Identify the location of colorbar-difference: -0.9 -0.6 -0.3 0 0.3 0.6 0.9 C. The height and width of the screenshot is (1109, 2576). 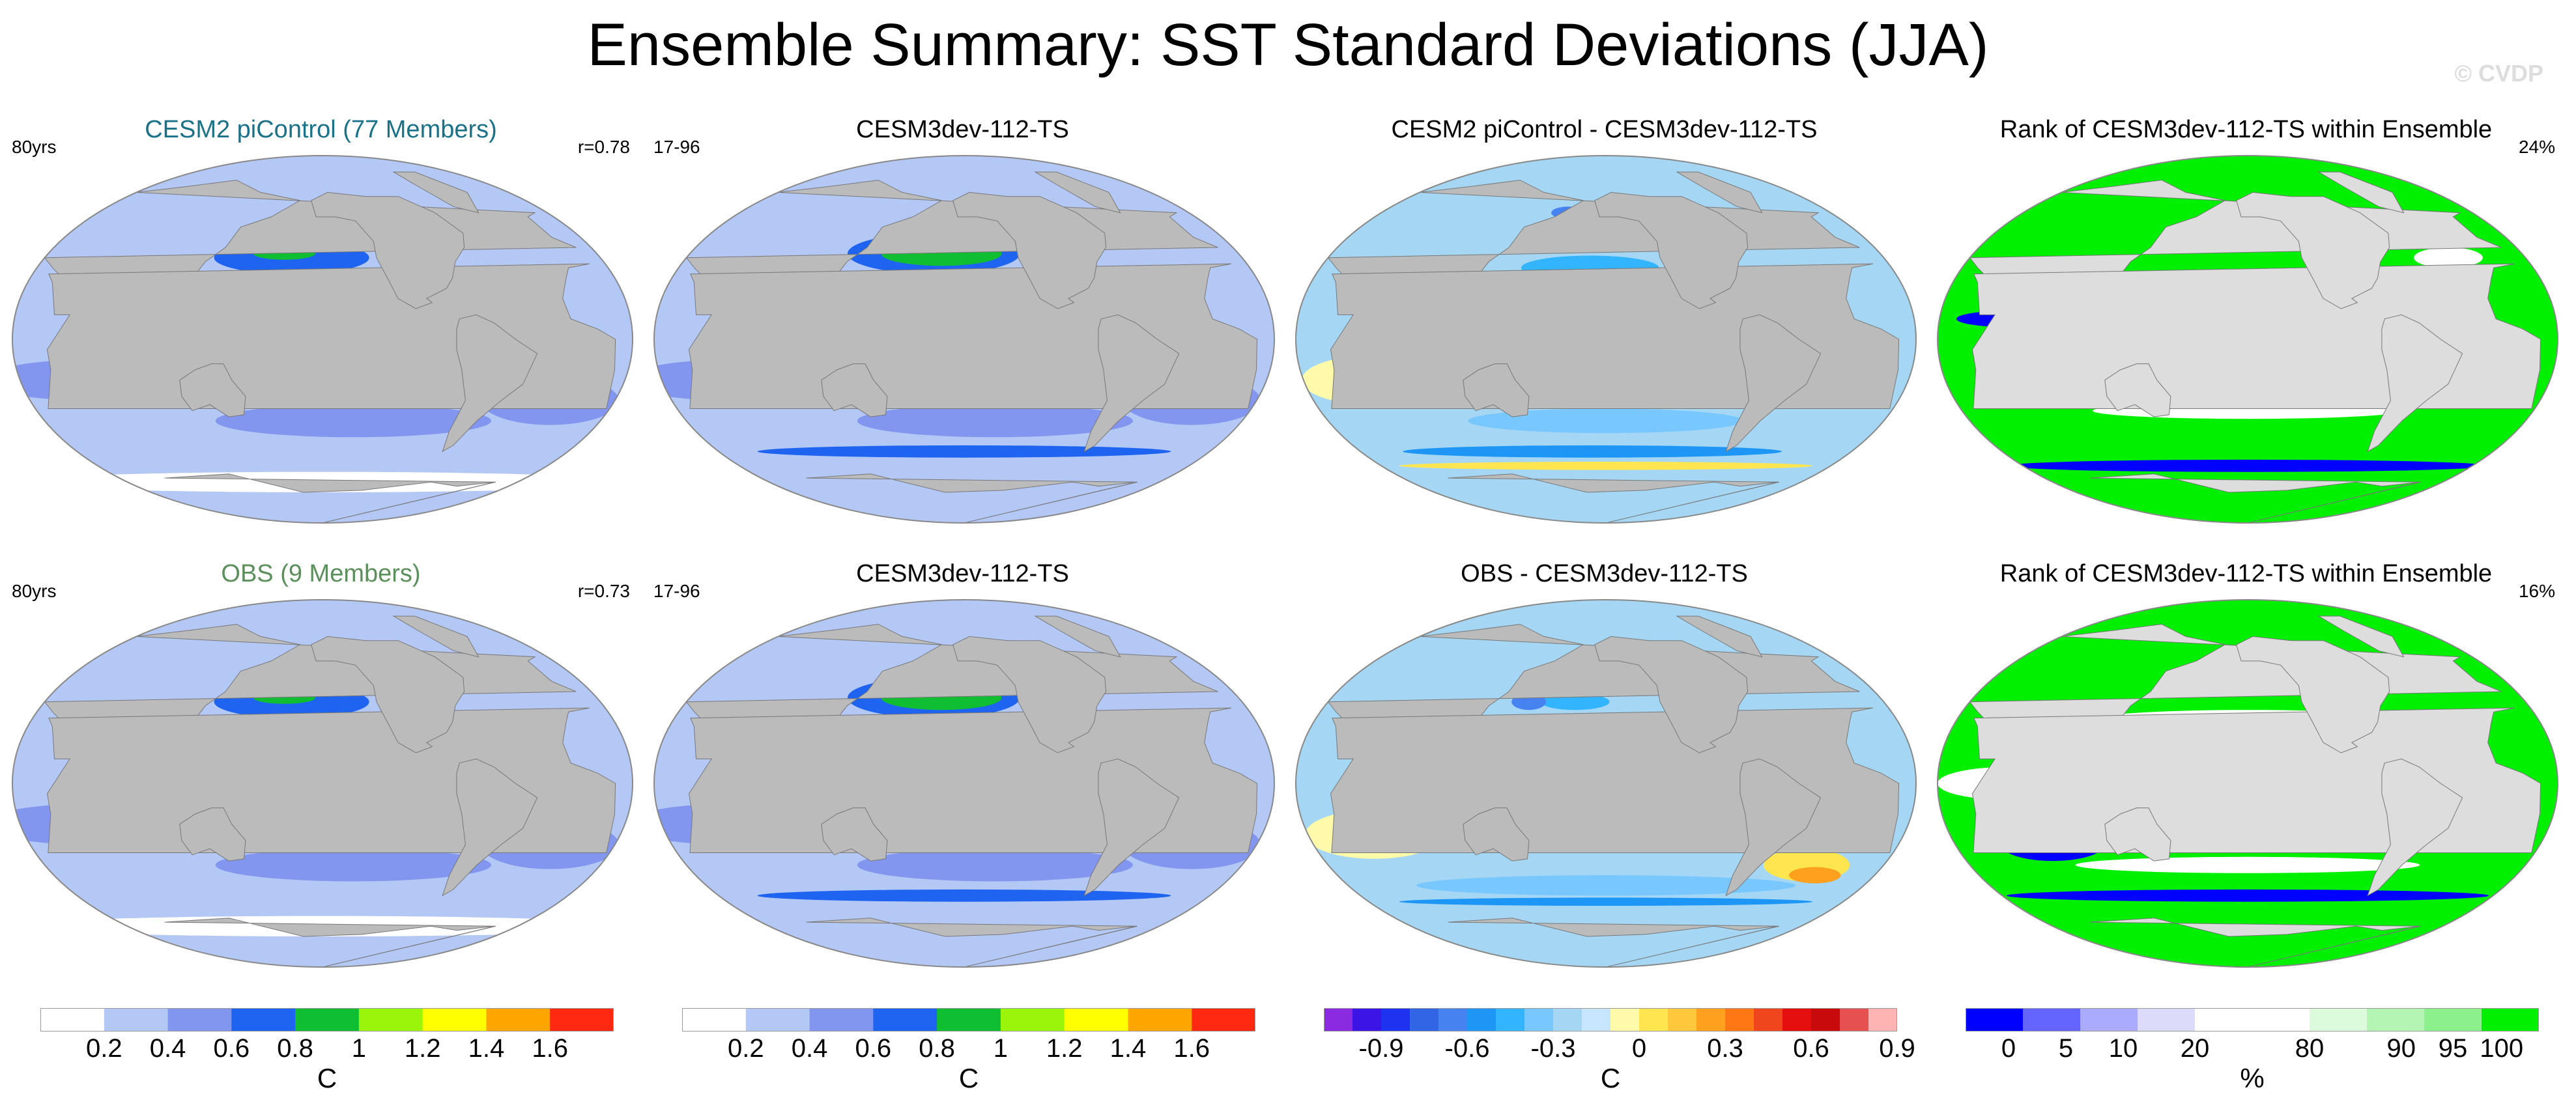
(1619, 1054).